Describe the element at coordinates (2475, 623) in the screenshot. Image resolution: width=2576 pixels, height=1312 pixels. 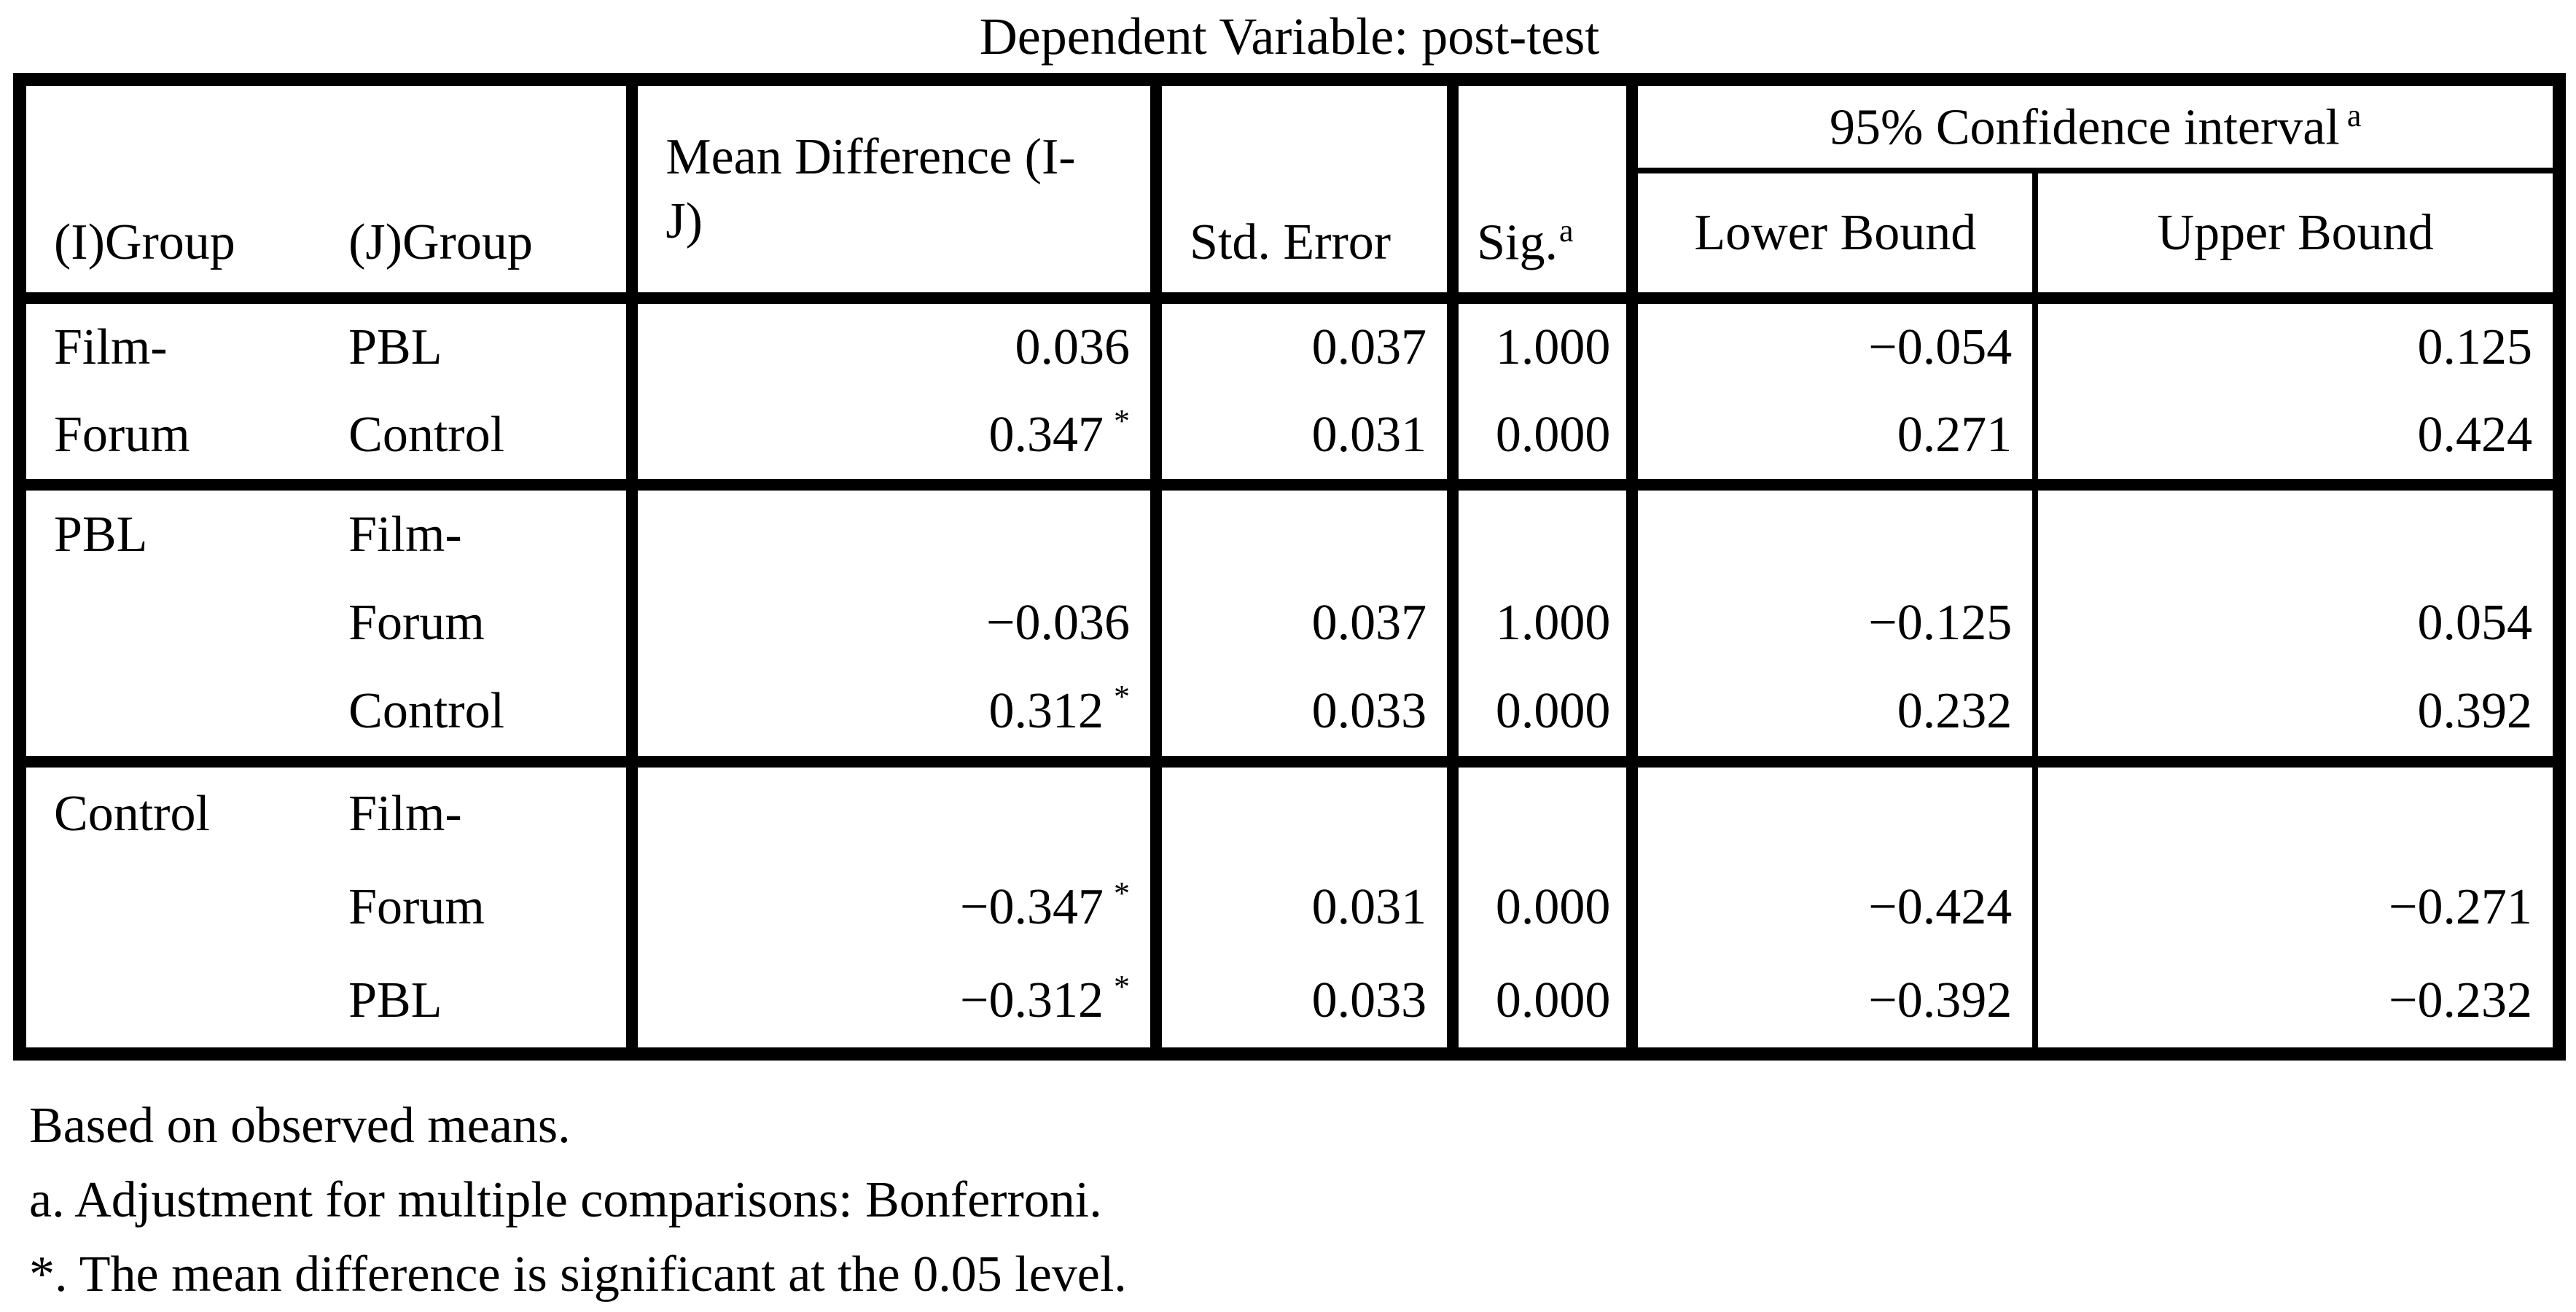
I see `upper-bound-value: 0.054` at that location.